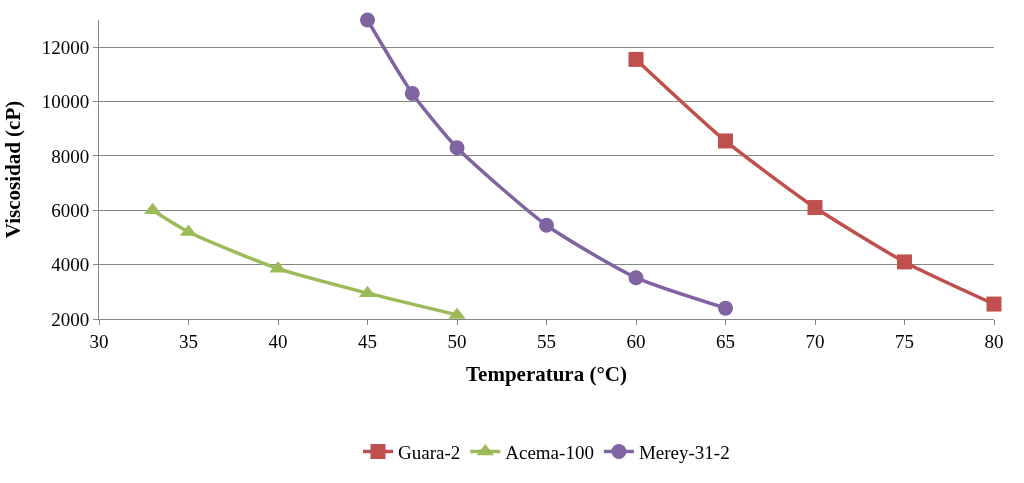 The height and width of the screenshot is (483, 1024). Describe the element at coordinates (457, 341) in the screenshot. I see `x-tick-label: 50` at that location.